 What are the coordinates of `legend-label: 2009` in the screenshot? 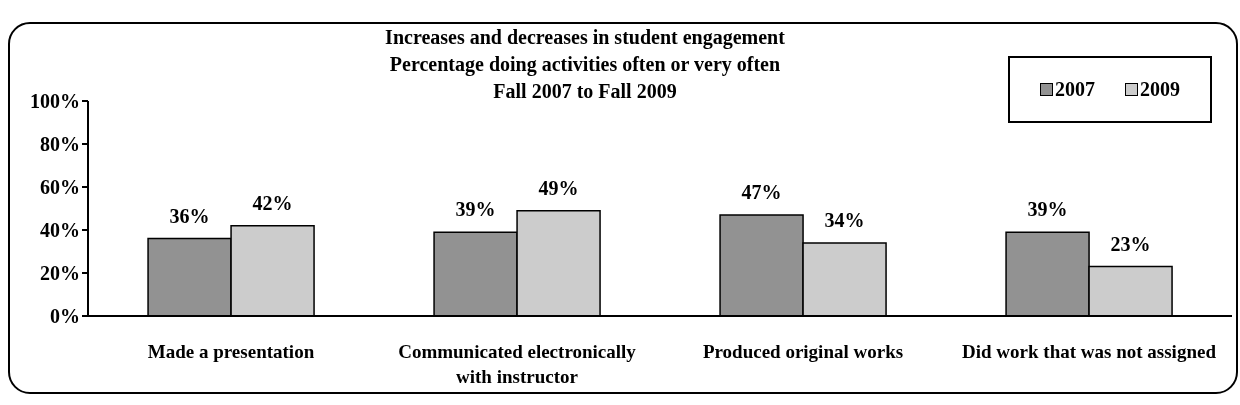 It's located at (1159, 89).